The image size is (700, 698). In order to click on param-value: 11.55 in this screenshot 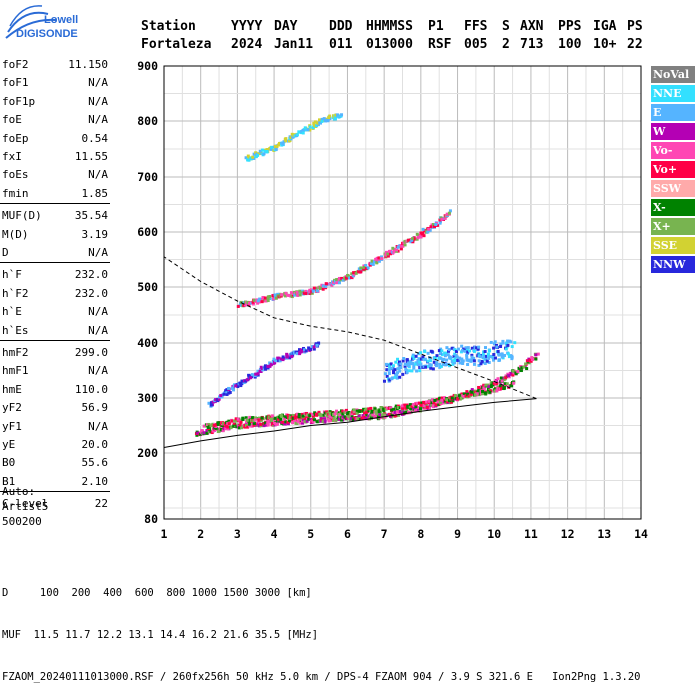, I will do `click(91, 156)`.